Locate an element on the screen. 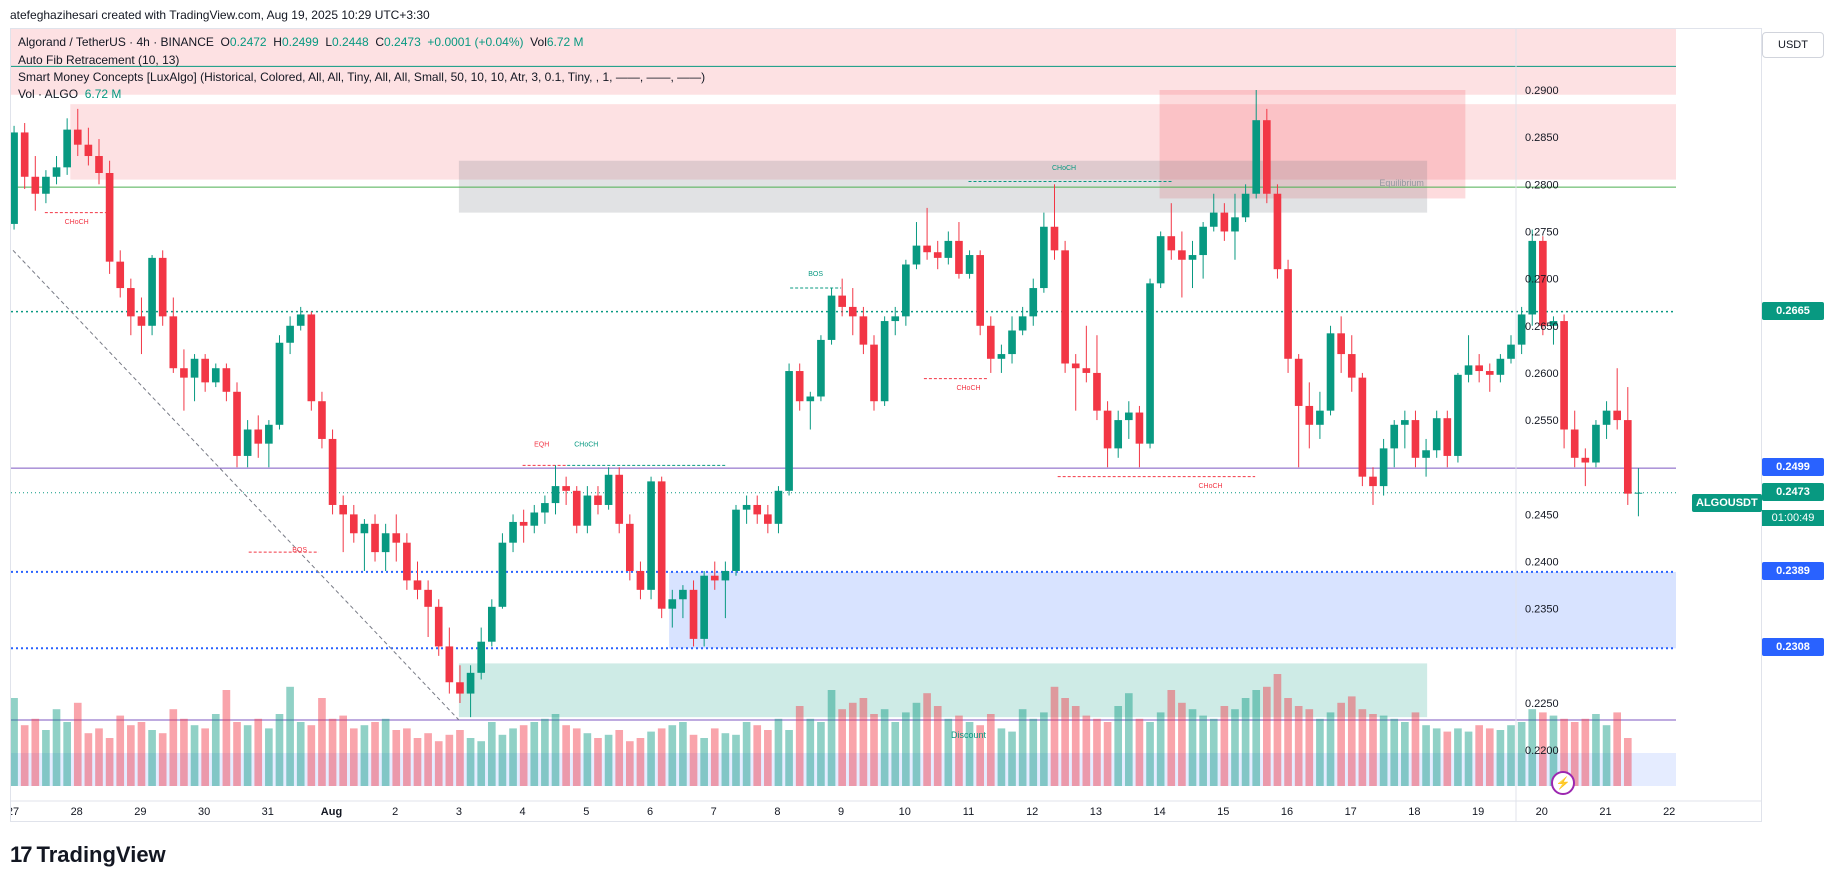 Image resolution: width=1835 pixels, height=883 pixels. legend-indicator-fib: Auto Fib Retracement (10, 13) is located at coordinates (99, 60).